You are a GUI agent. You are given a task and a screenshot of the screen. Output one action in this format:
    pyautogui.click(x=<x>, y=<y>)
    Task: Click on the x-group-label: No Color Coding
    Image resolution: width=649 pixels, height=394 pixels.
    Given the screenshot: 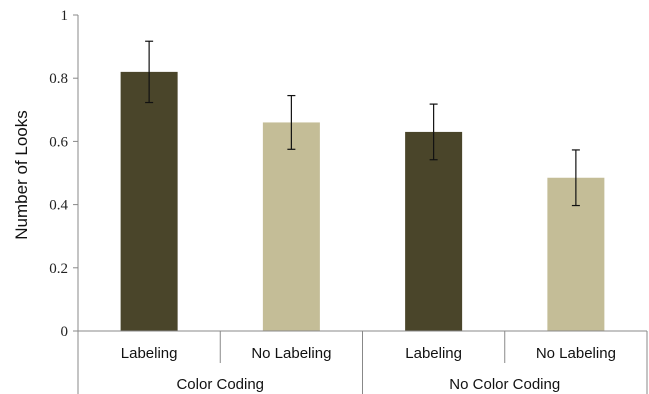 What is the action you would take?
    pyautogui.click(x=504, y=384)
    